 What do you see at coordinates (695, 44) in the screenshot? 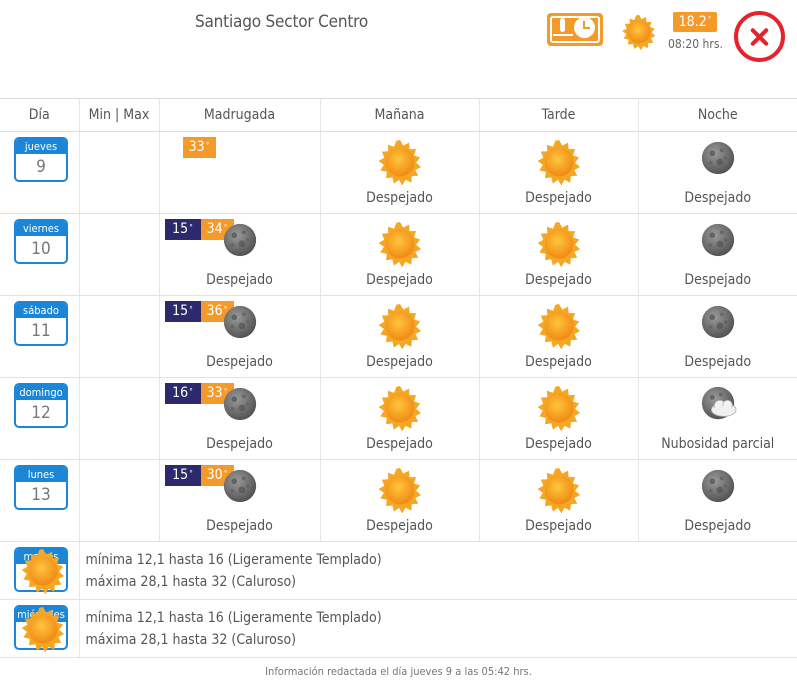
I see `current-time: 08:20 hrs.` at bounding box center [695, 44].